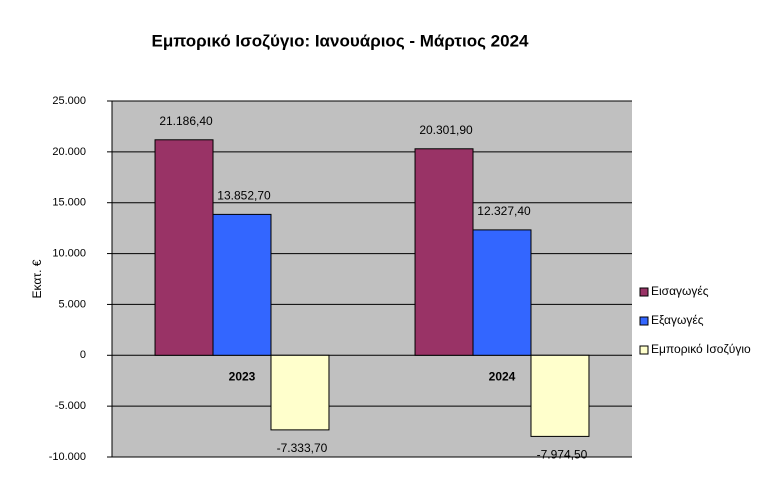 Image resolution: width=762 pixels, height=496 pixels. I want to click on x-tick-label: 2023, so click(242, 376).